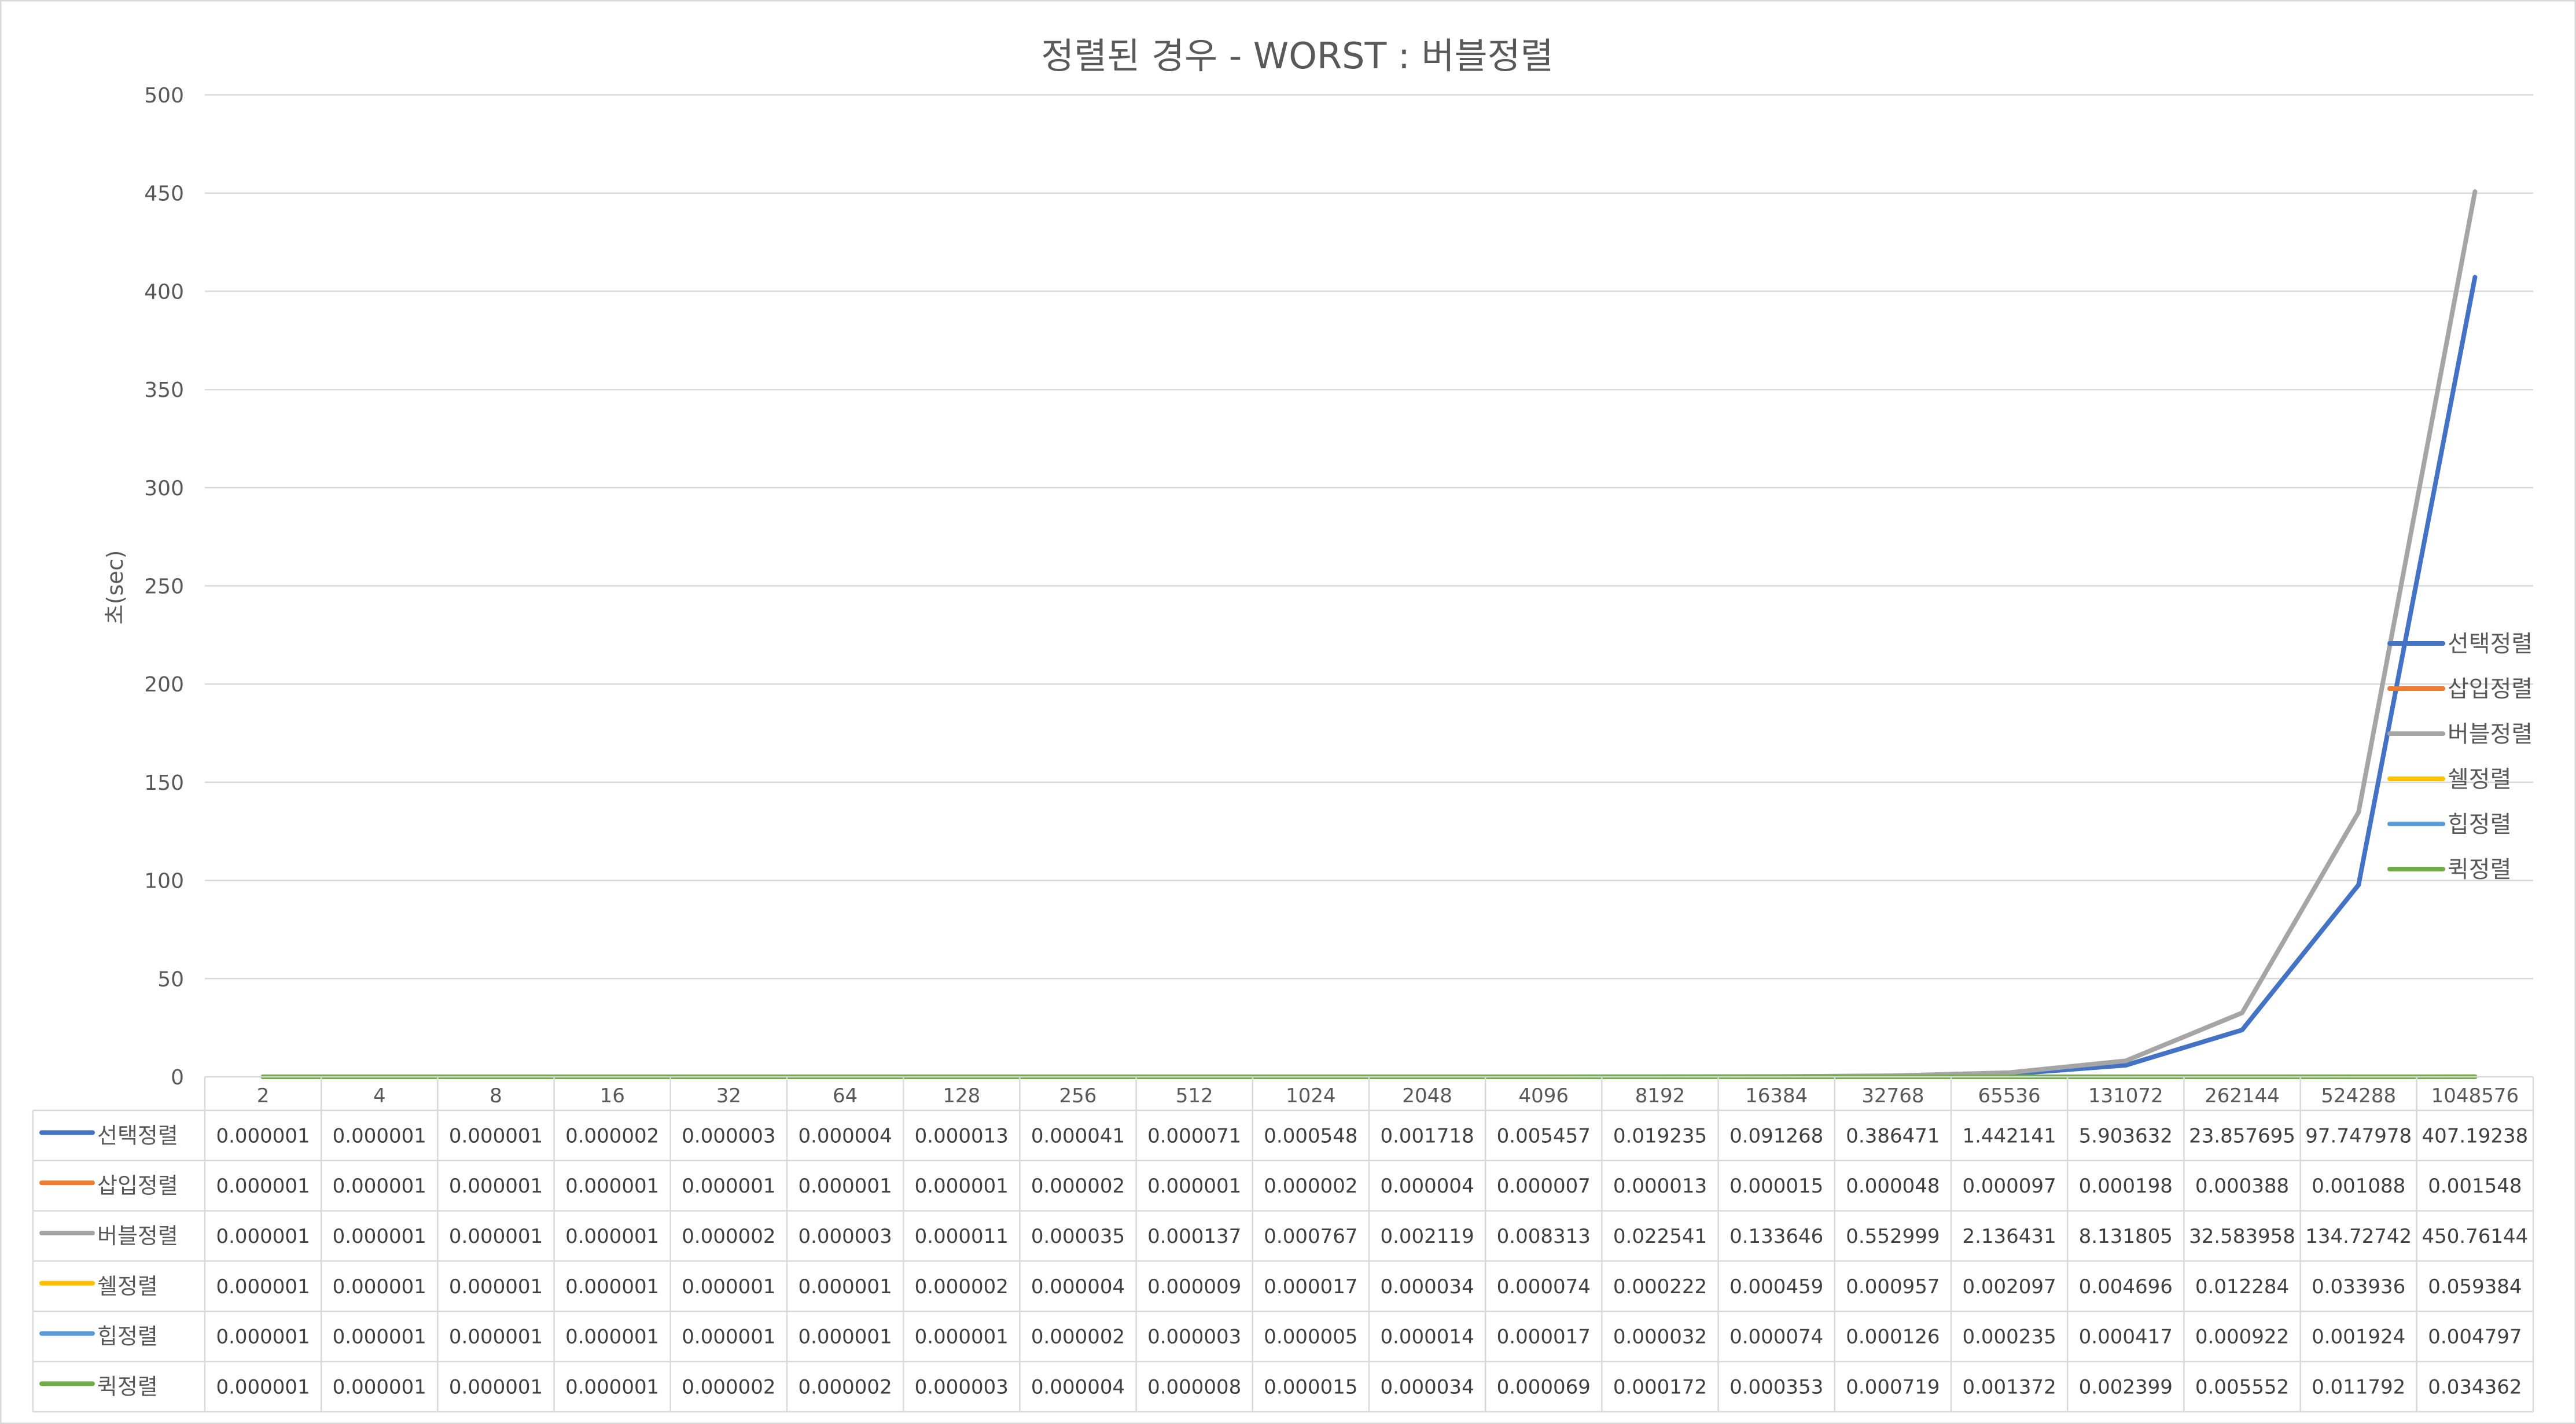 The image size is (2576, 1424). What do you see at coordinates (164, 390) in the screenshot?
I see `y-tick-label: 350` at bounding box center [164, 390].